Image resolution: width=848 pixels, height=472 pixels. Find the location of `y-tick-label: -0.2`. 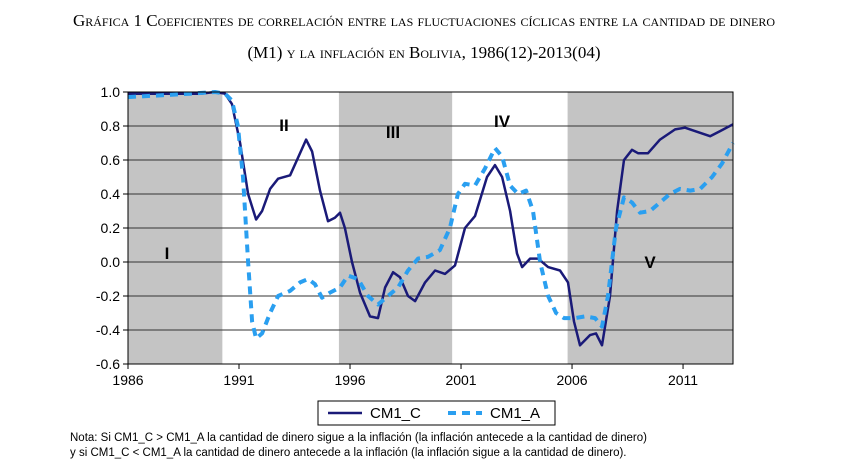

y-tick-label: -0.2 is located at coordinates (108, 296).